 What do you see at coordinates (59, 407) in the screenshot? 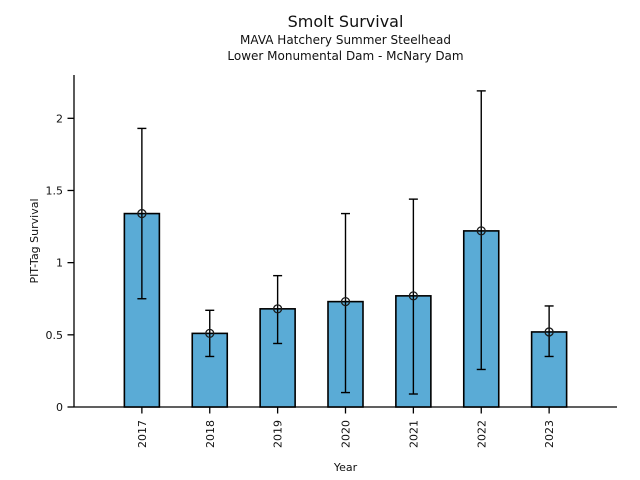
I see `y-tick-label: 0` at bounding box center [59, 407].